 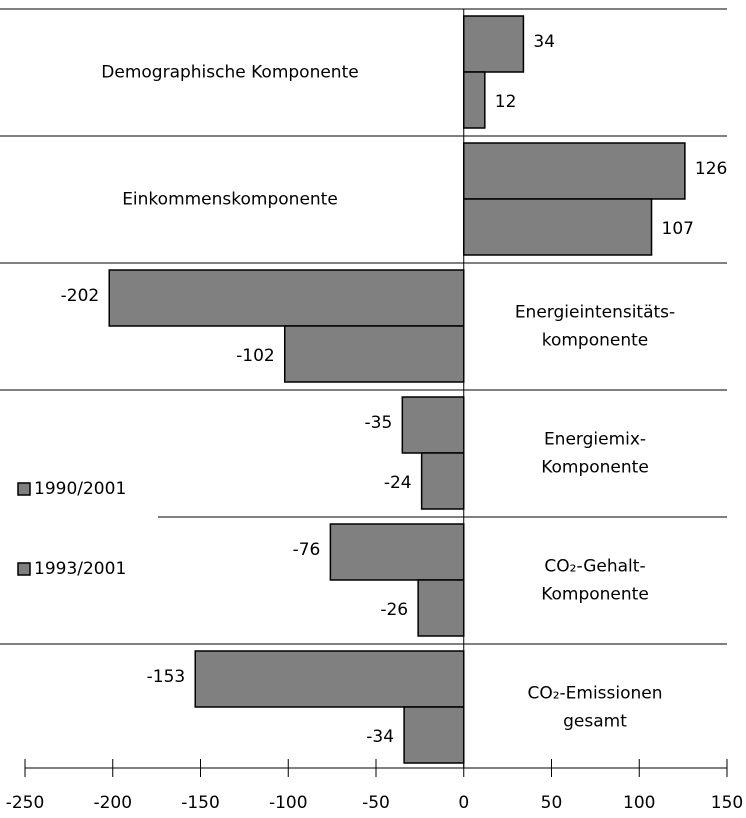 What do you see at coordinates (230, 200) in the screenshot?
I see `category-label: Einkommenskomponente` at bounding box center [230, 200].